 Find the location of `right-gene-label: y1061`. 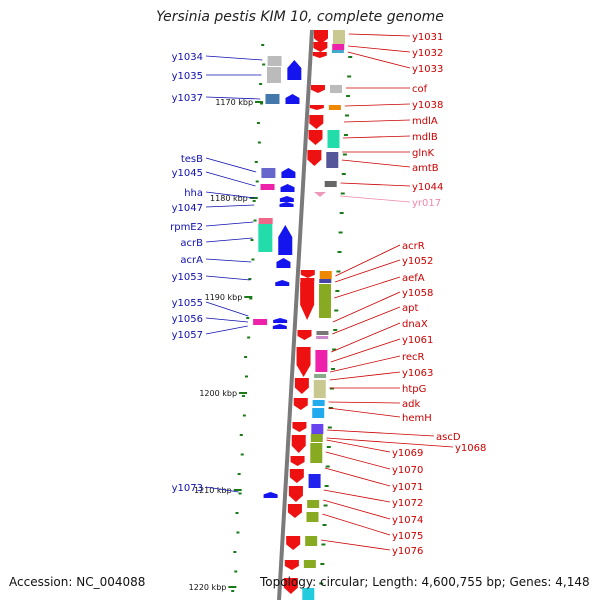

right-gene-label: y1061 is located at coordinates (417, 340).